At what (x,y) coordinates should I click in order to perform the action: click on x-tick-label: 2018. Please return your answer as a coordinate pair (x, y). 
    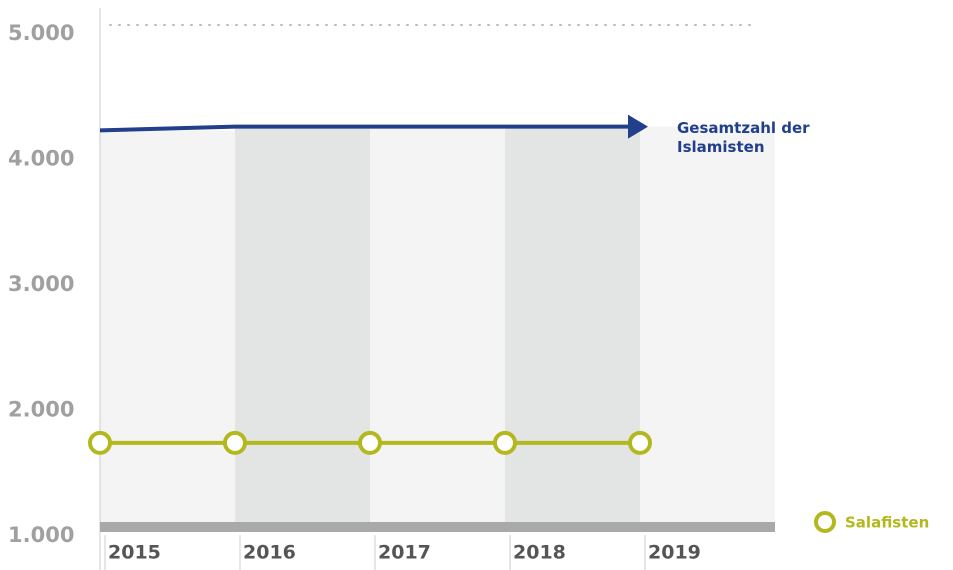
    Looking at the image, I should click on (539, 553).